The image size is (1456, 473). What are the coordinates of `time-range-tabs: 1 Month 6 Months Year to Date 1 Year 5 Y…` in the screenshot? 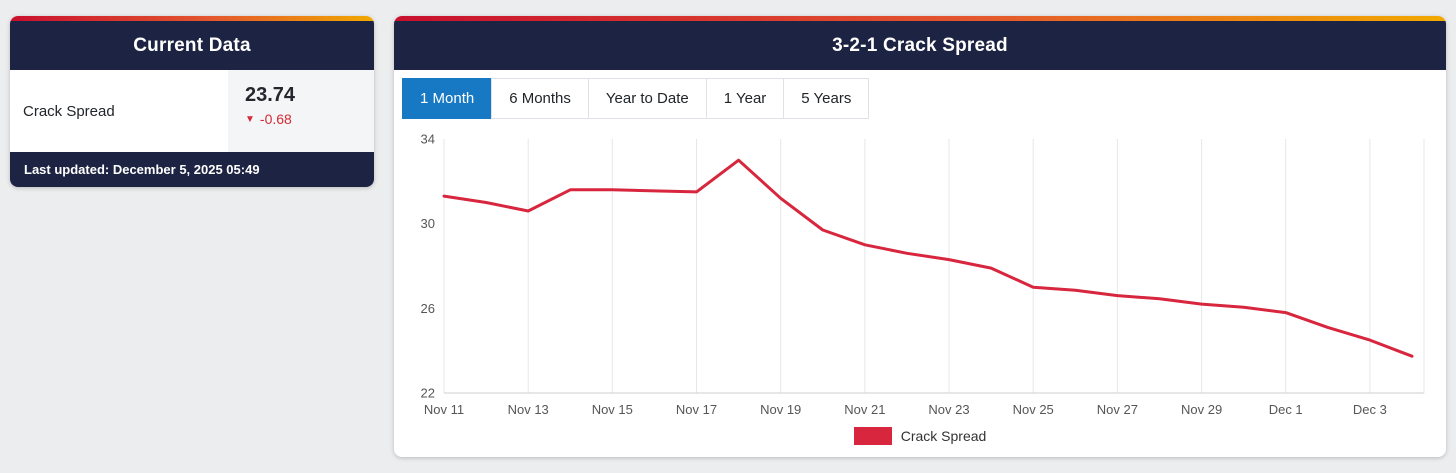 It's located at (924, 98).